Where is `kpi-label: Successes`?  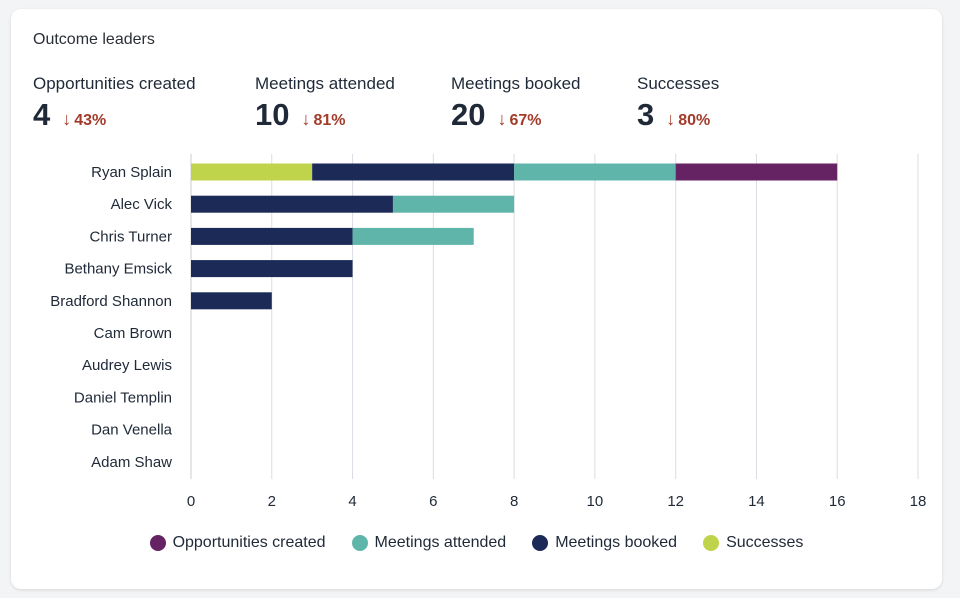
kpi-label: Successes is located at coordinates (678, 83).